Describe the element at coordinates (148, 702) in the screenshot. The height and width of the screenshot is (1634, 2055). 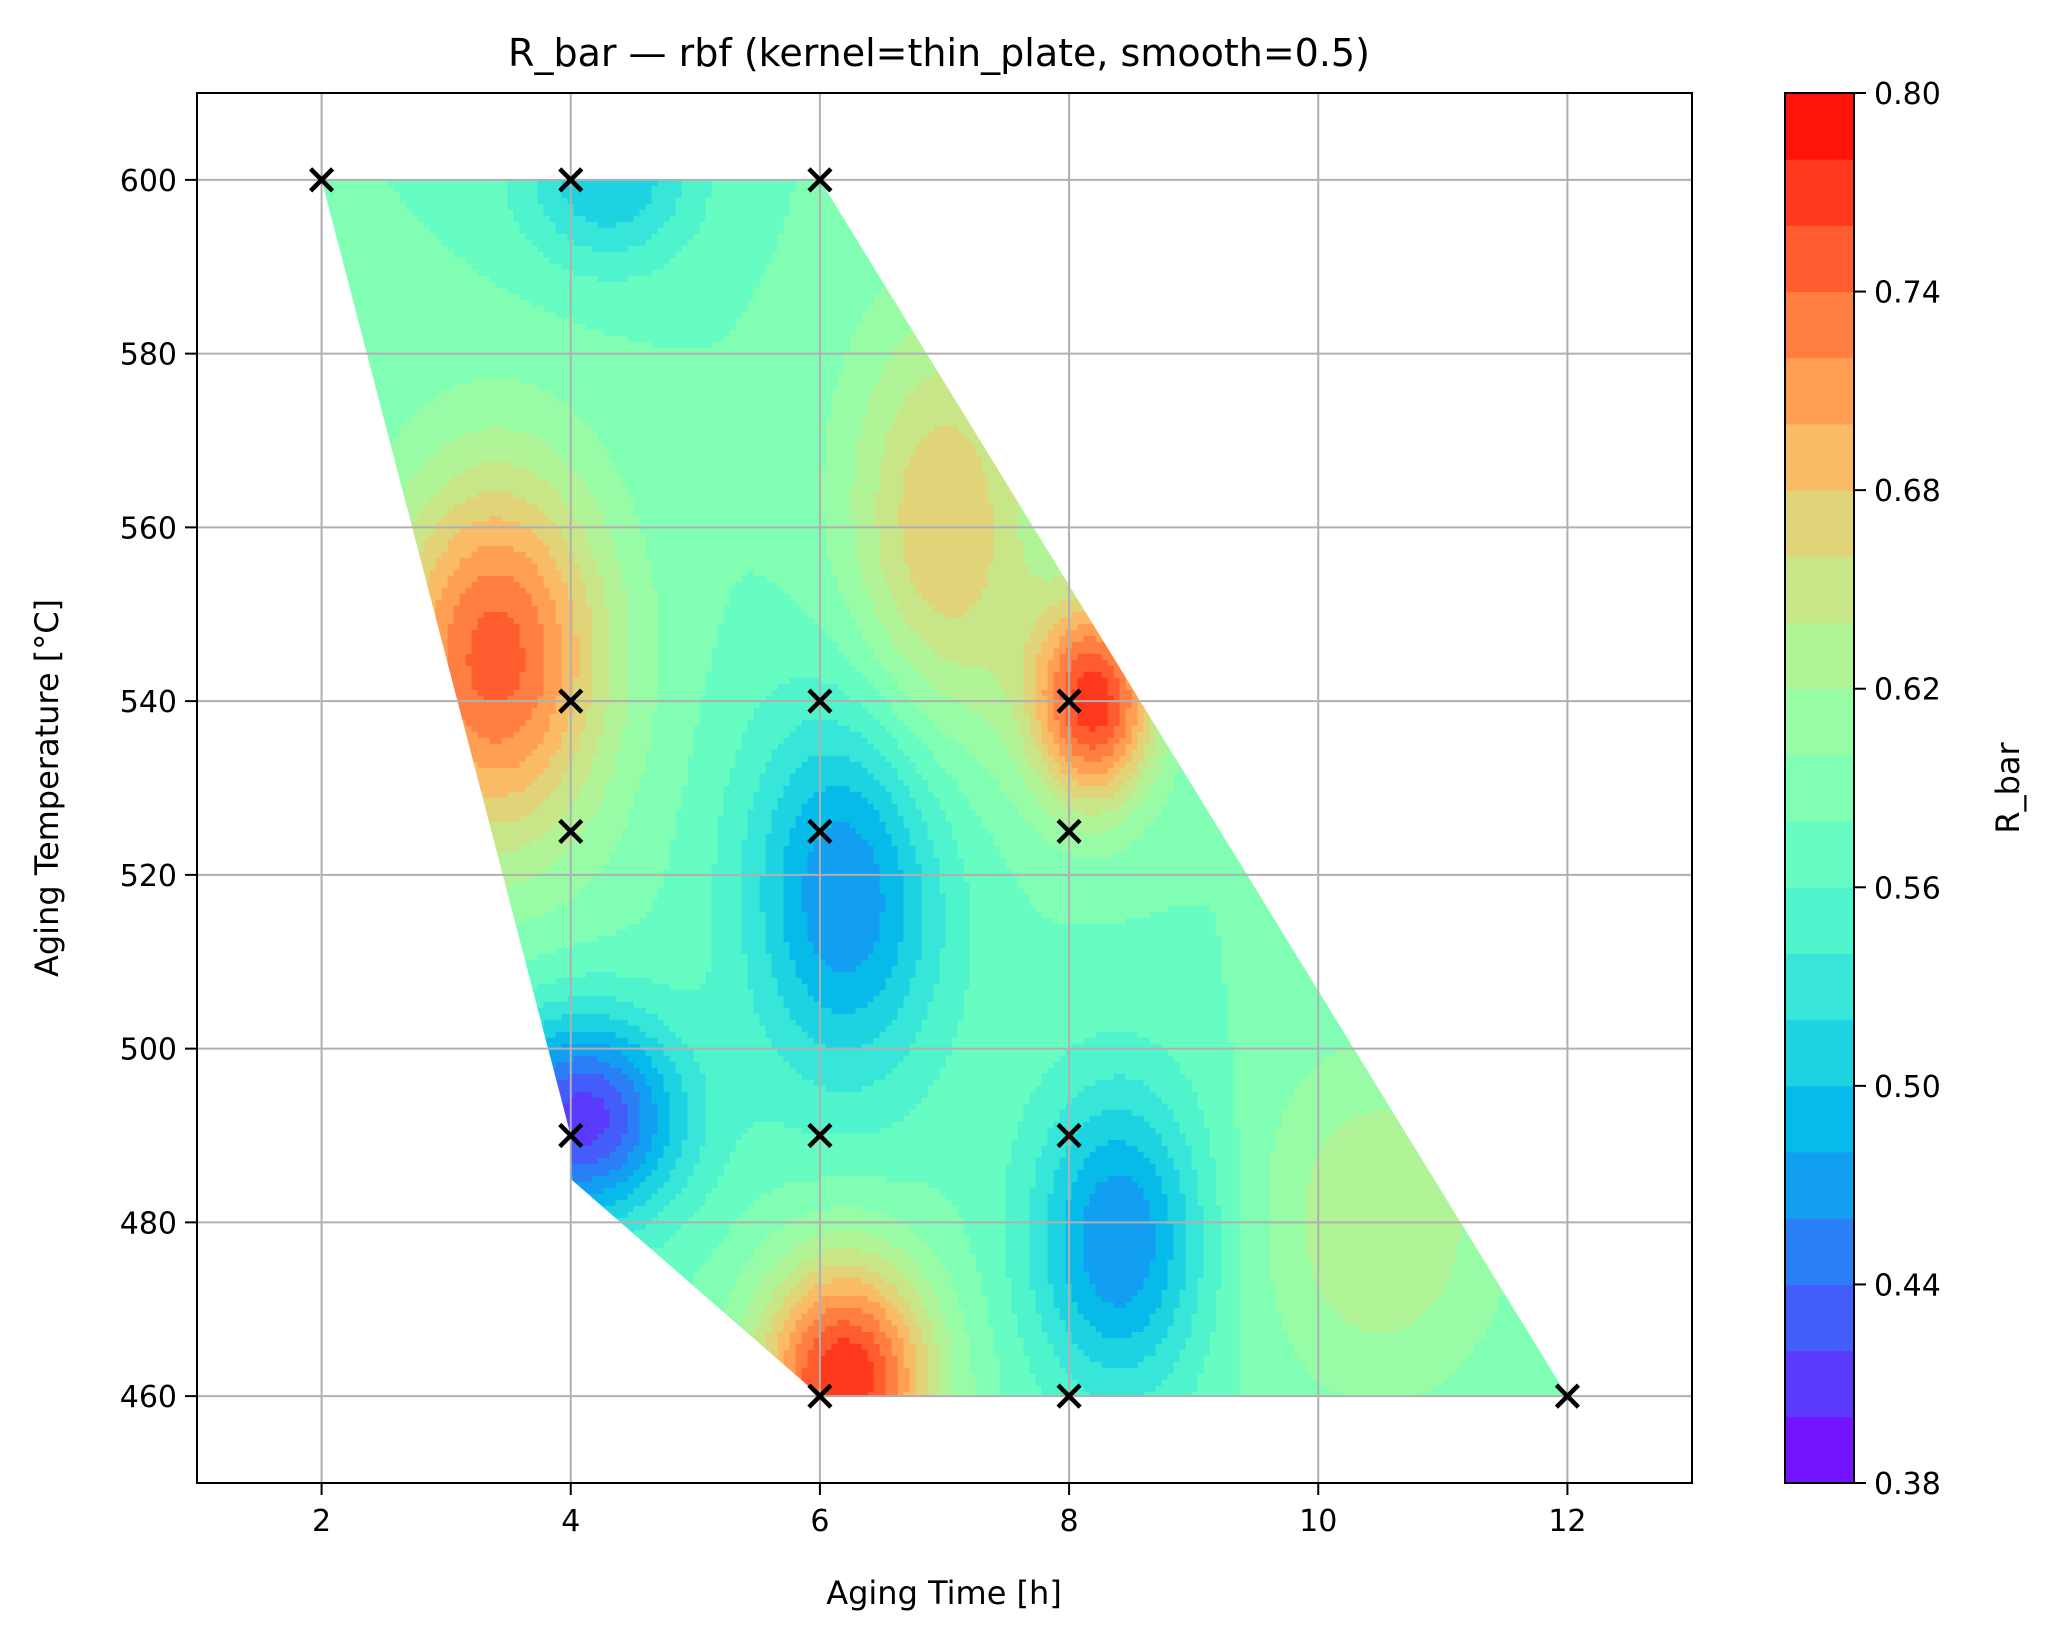
I see `y-tick-label: 540` at that location.